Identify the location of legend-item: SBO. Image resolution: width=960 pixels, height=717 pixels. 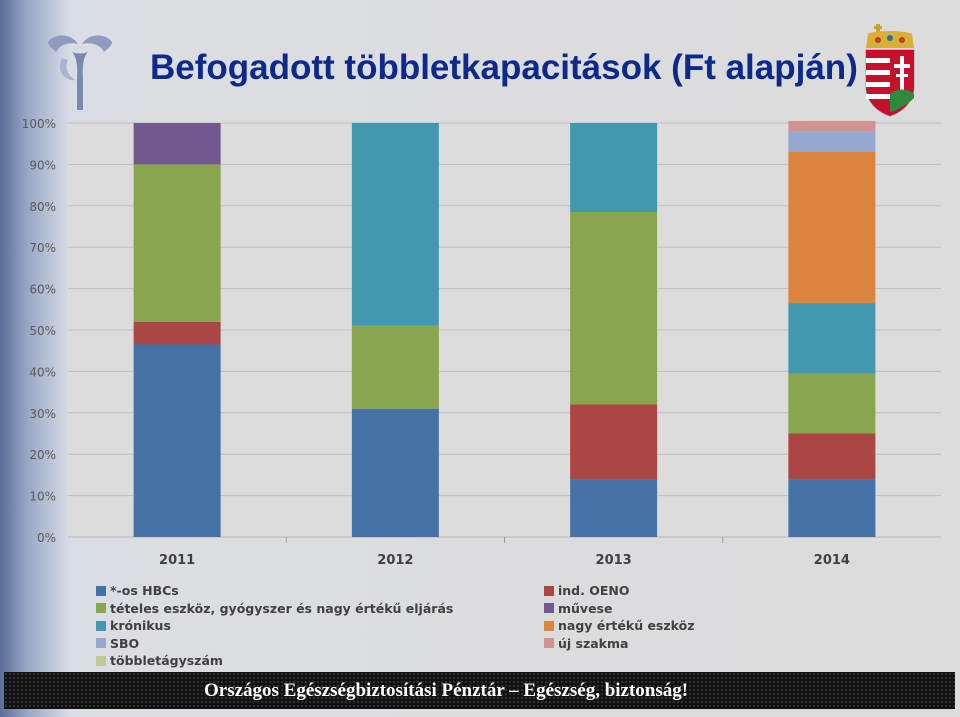
(117, 643).